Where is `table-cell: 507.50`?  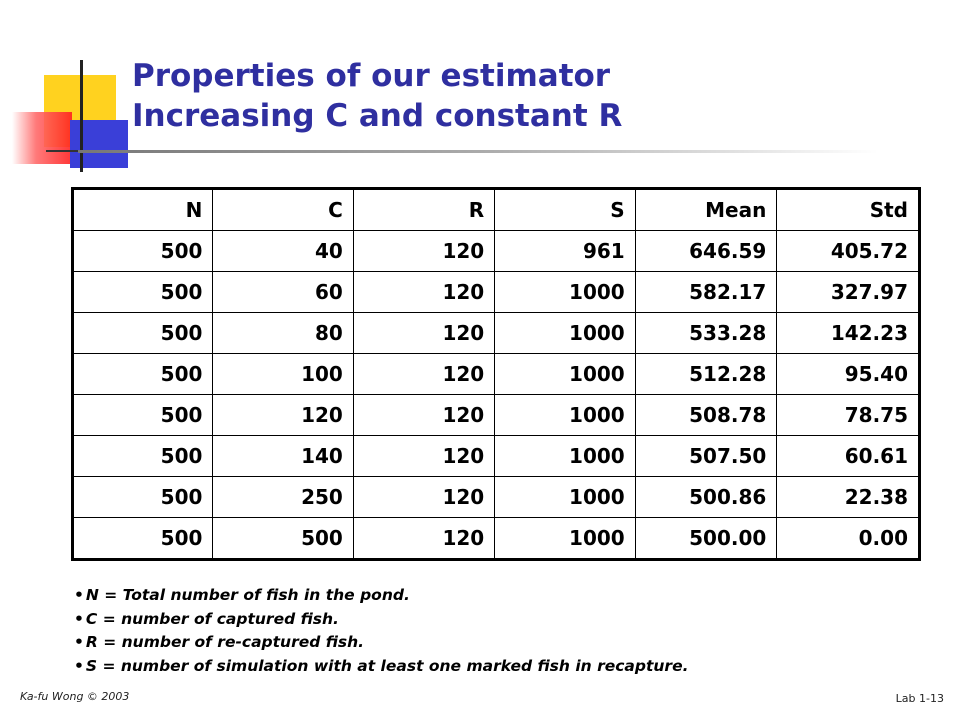 table-cell: 507.50 is located at coordinates (706, 456).